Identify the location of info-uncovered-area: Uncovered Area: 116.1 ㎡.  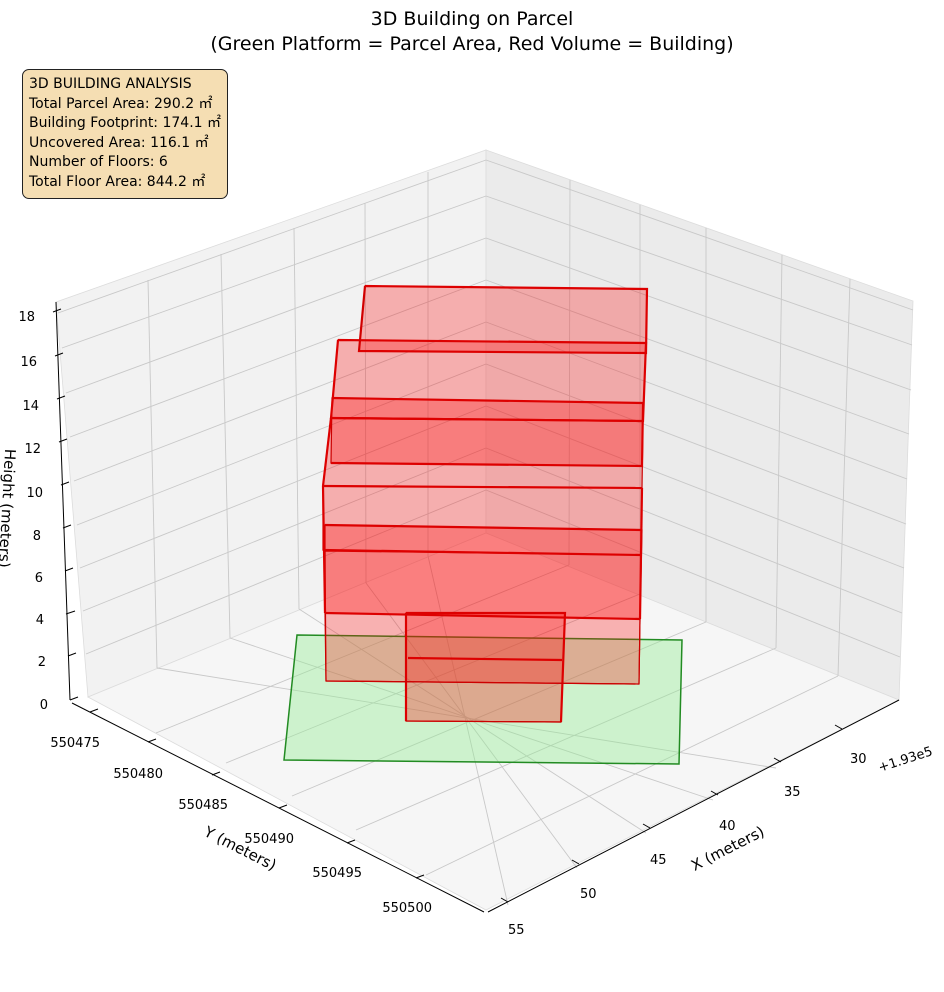
(119, 142).